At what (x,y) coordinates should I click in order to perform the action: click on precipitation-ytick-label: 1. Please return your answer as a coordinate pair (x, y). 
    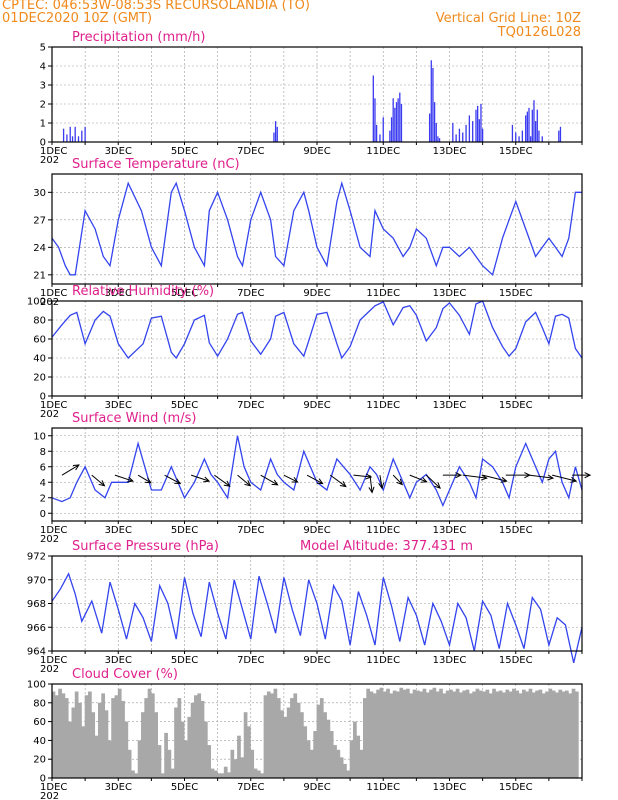
    Looking at the image, I should click on (43, 124).